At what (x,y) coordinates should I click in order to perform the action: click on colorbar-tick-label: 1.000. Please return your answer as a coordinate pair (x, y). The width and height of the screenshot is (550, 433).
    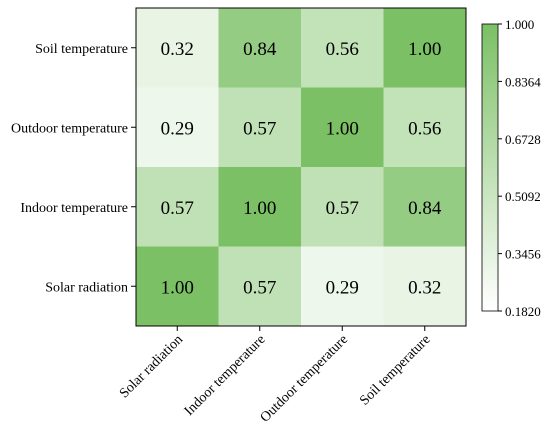
    Looking at the image, I should click on (519, 24).